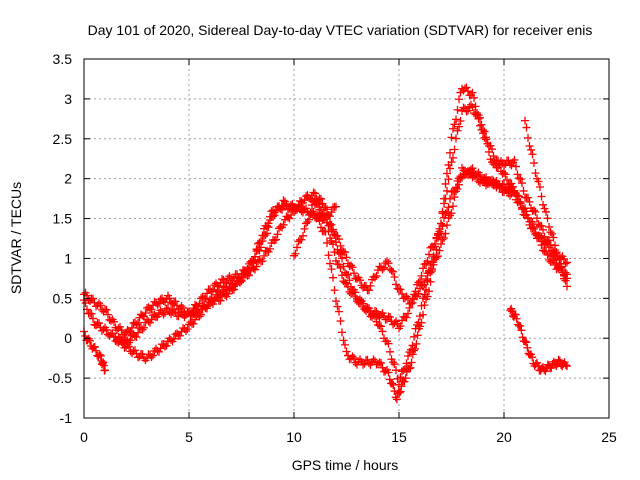 The width and height of the screenshot is (640, 480). What do you see at coordinates (68, 99) in the screenshot?
I see `y-tick-label: 3` at bounding box center [68, 99].